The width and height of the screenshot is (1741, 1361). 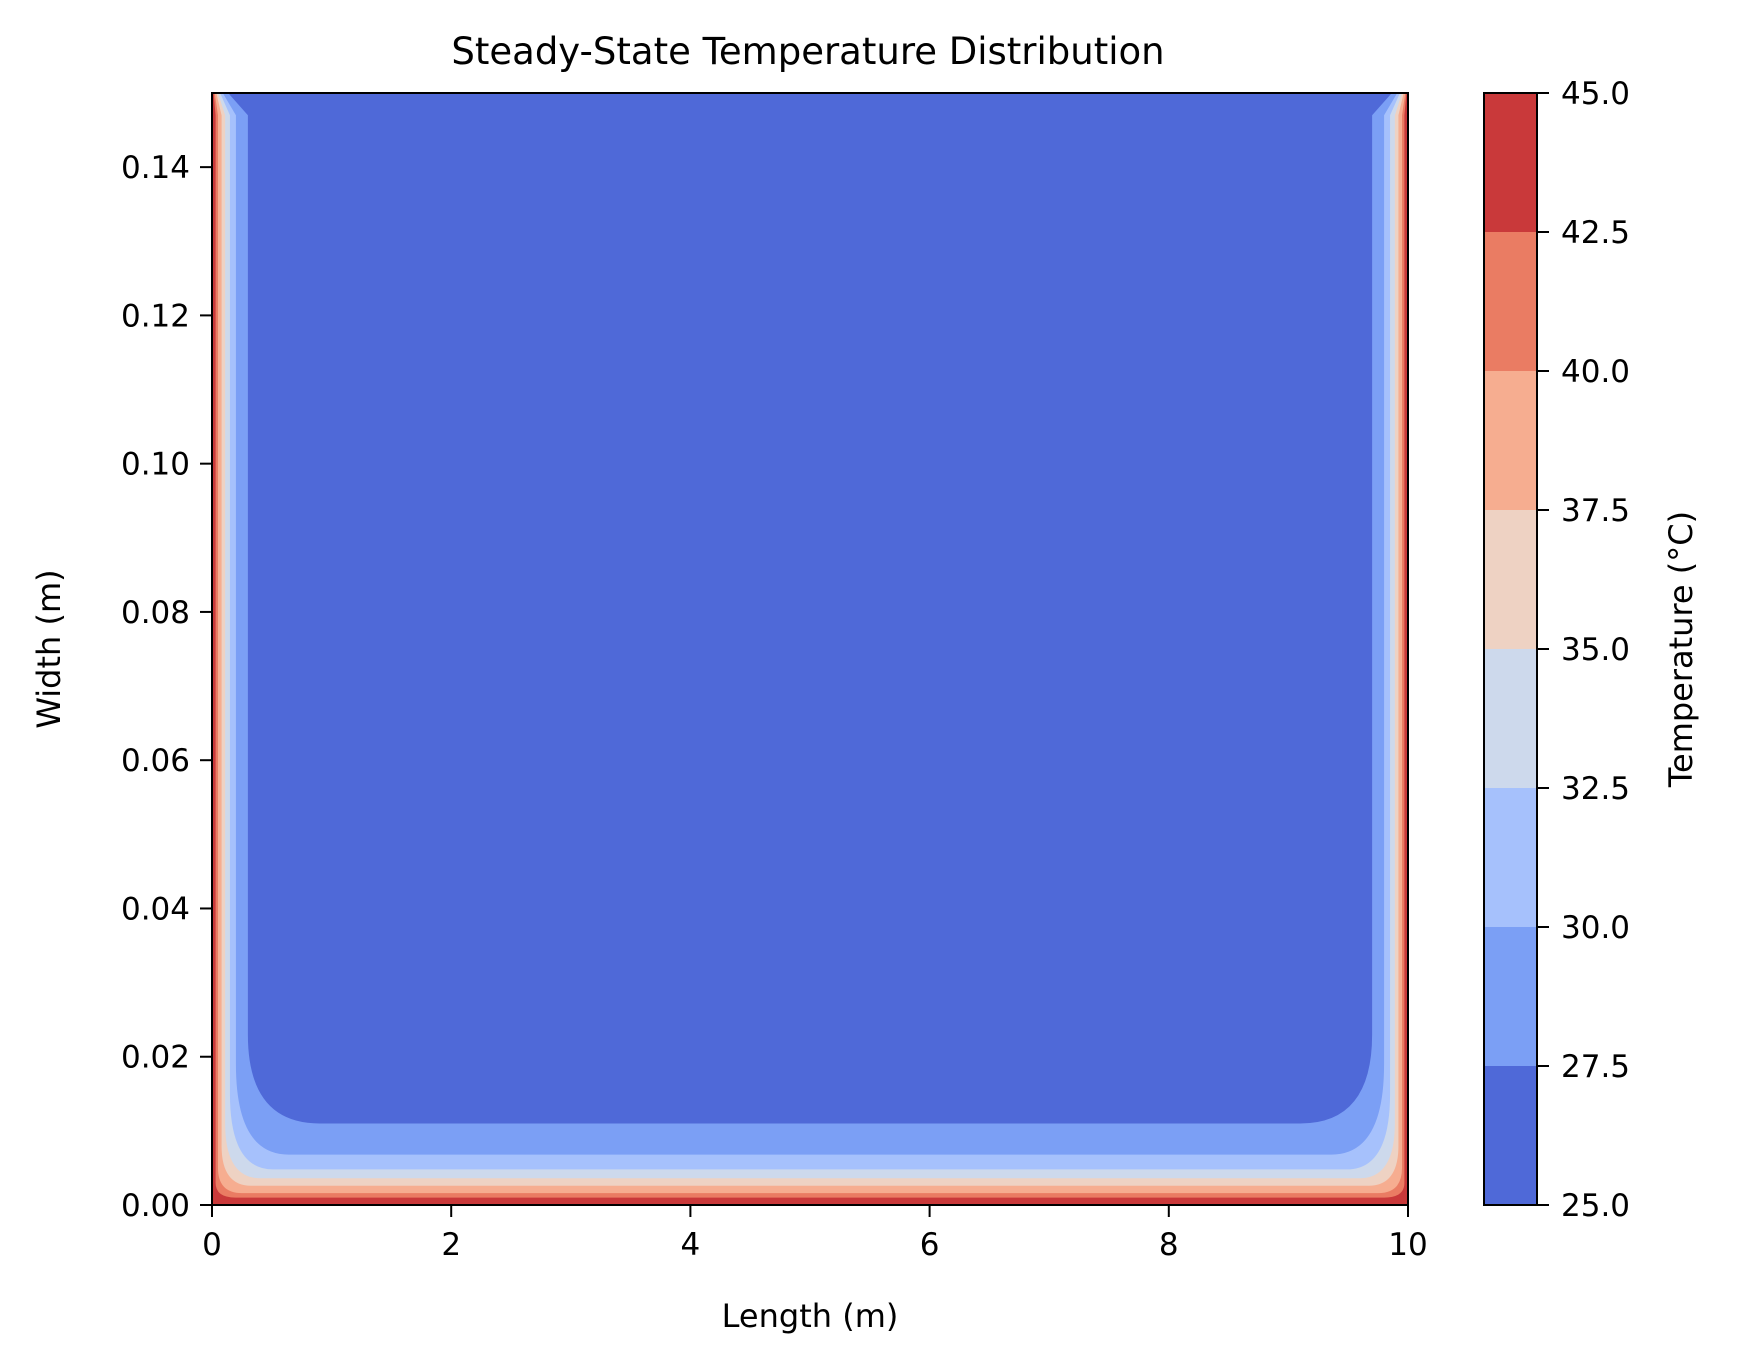 What do you see at coordinates (1595, 789) in the screenshot?
I see `colorbar-tick-label: 32.5` at bounding box center [1595, 789].